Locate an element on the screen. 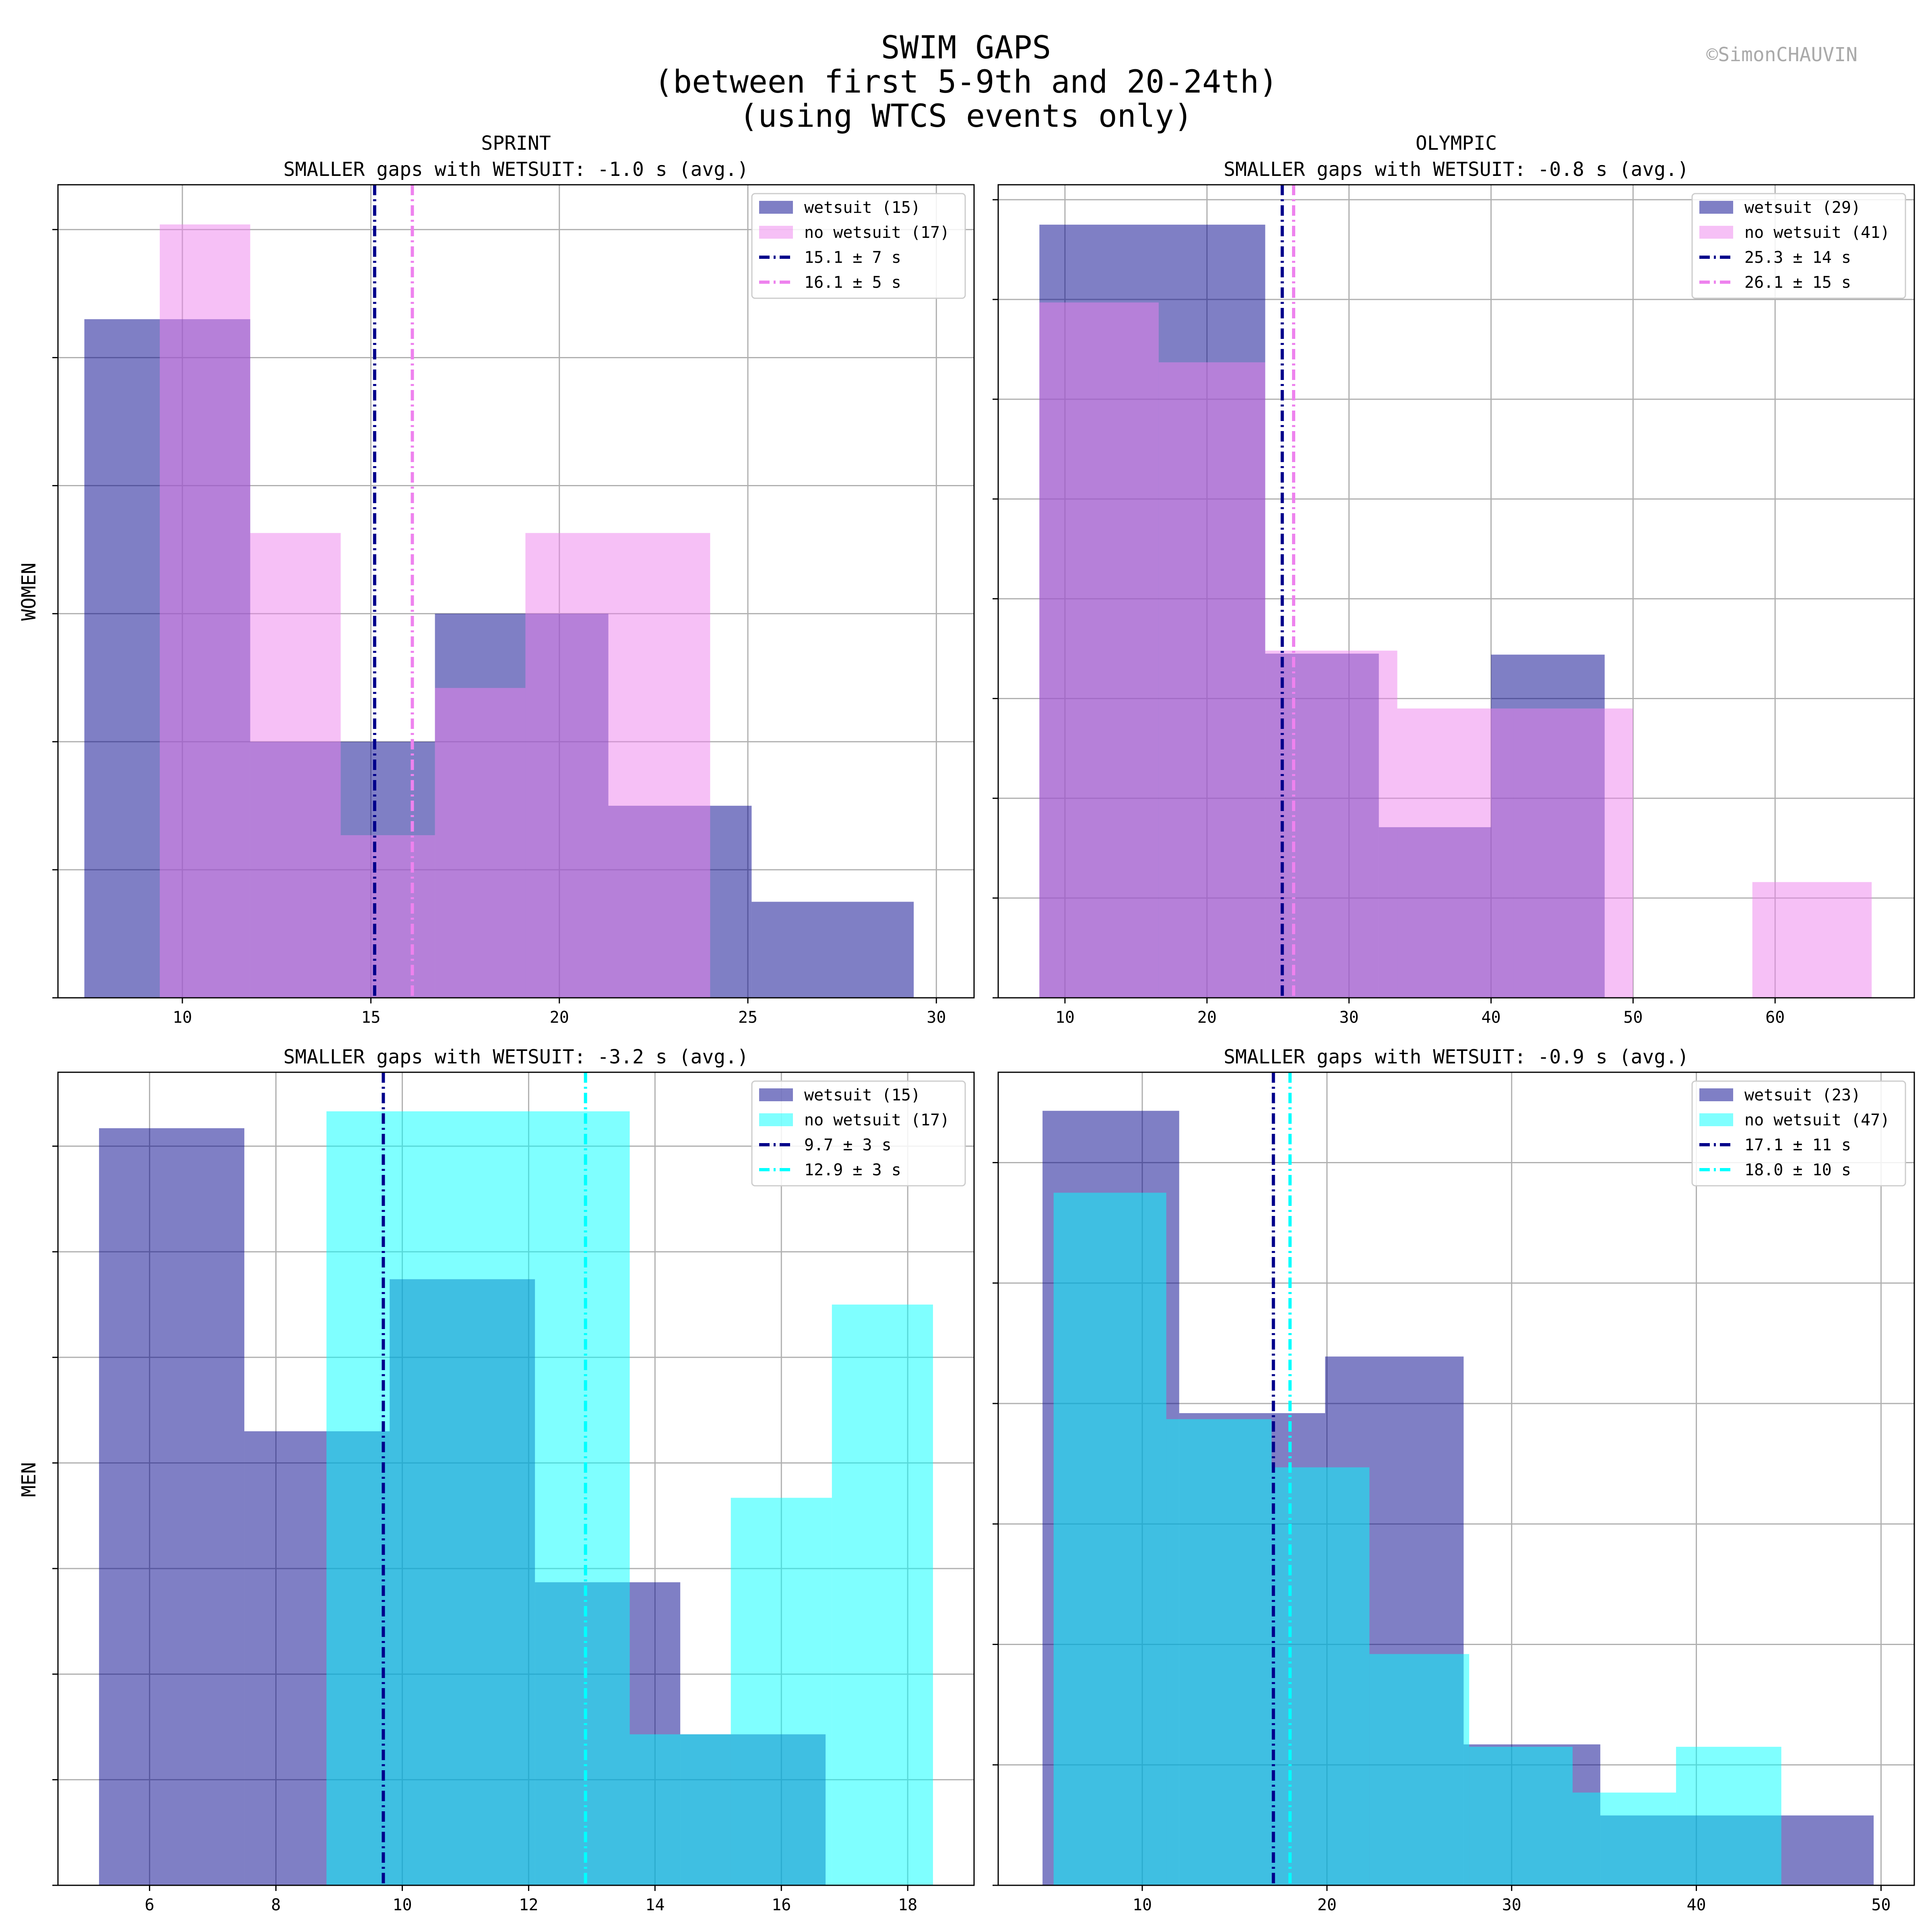  legend-label: 25.3 ± 14 s is located at coordinates (1797, 257).